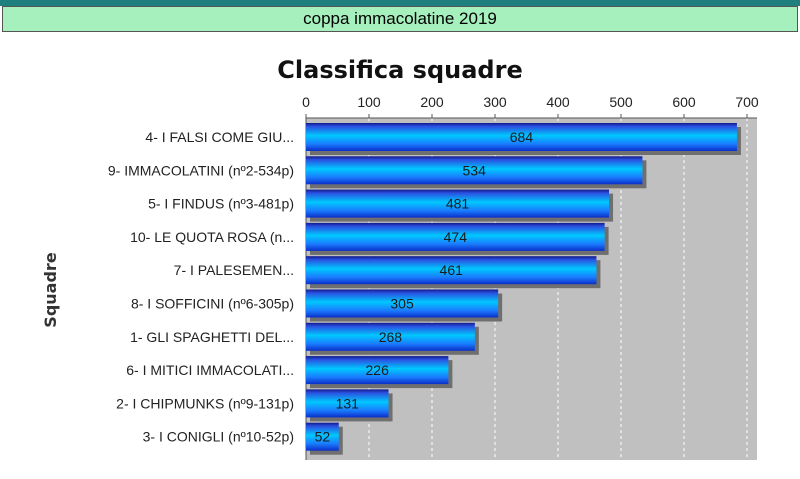 The image size is (800, 479). Describe the element at coordinates (400, 3) in the screenshot. I see `top-accent-bar` at that location.